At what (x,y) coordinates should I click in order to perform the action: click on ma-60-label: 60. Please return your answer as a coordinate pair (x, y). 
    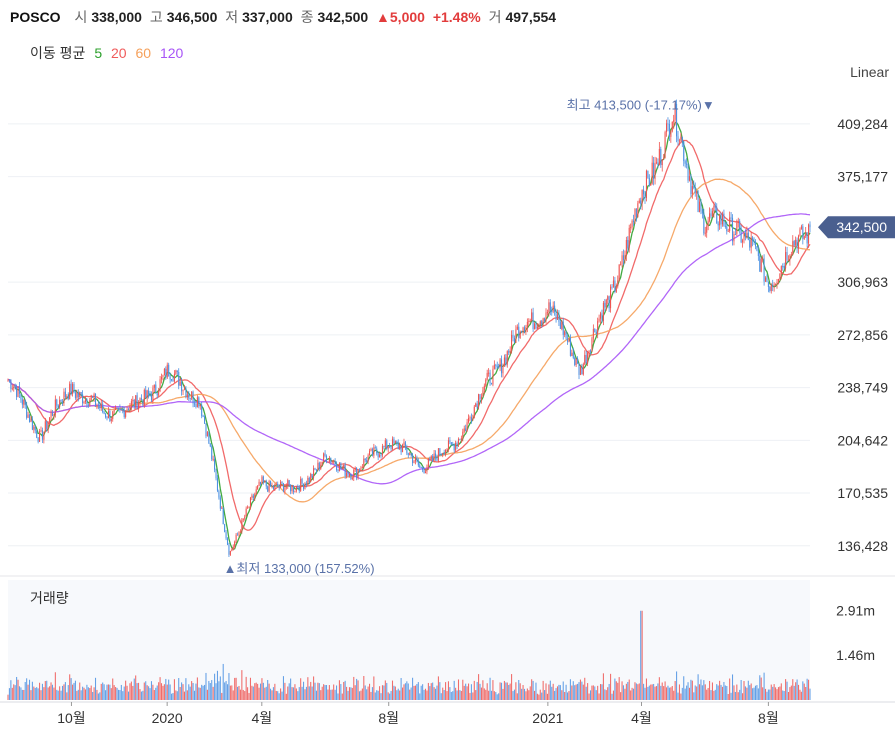
    Looking at the image, I should click on (143, 53).